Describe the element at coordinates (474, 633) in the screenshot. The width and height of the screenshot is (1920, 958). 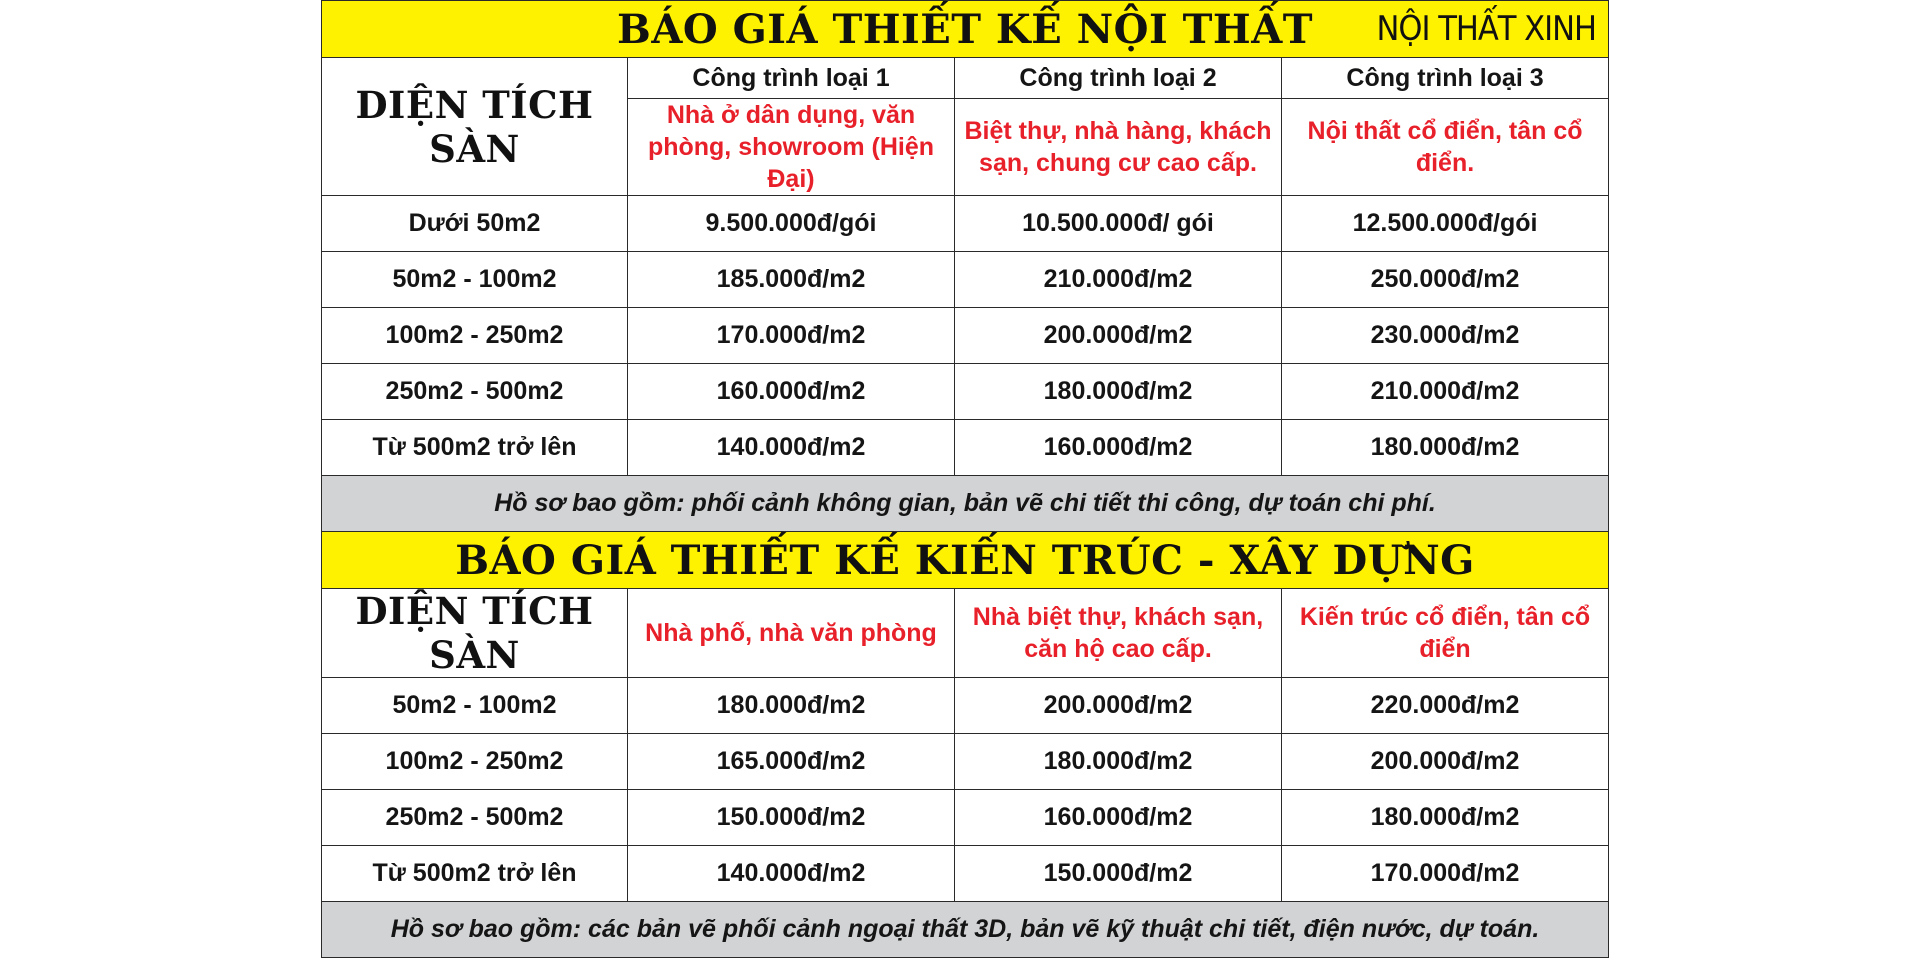
I see `architecture-area-header: DIỆN TÍCH SÀN` at that location.